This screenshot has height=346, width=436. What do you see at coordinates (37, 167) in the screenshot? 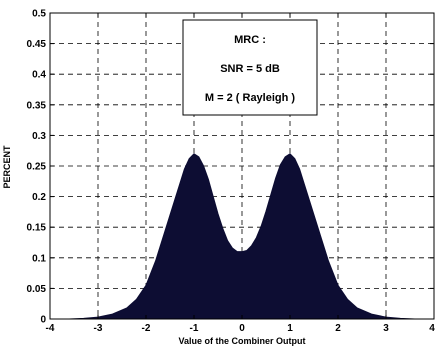
I see `y-tick-label: 0.25` at bounding box center [37, 167].